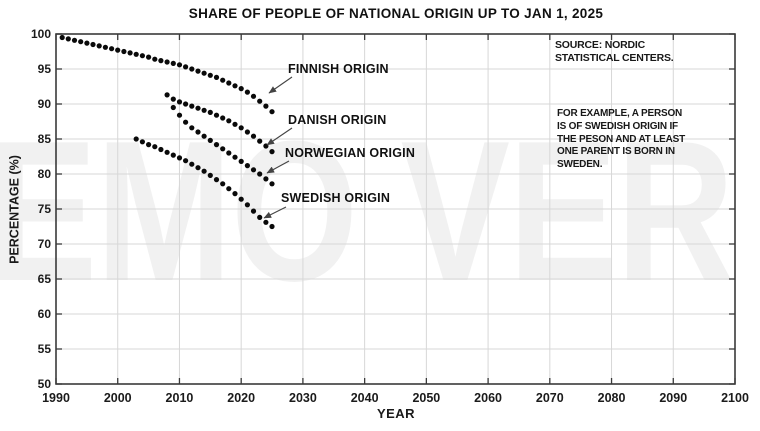 Image resolution: width=760 pixels, height=431 pixels. What do you see at coordinates (275, 212) in the screenshot?
I see `swedish-arrow` at bounding box center [275, 212].